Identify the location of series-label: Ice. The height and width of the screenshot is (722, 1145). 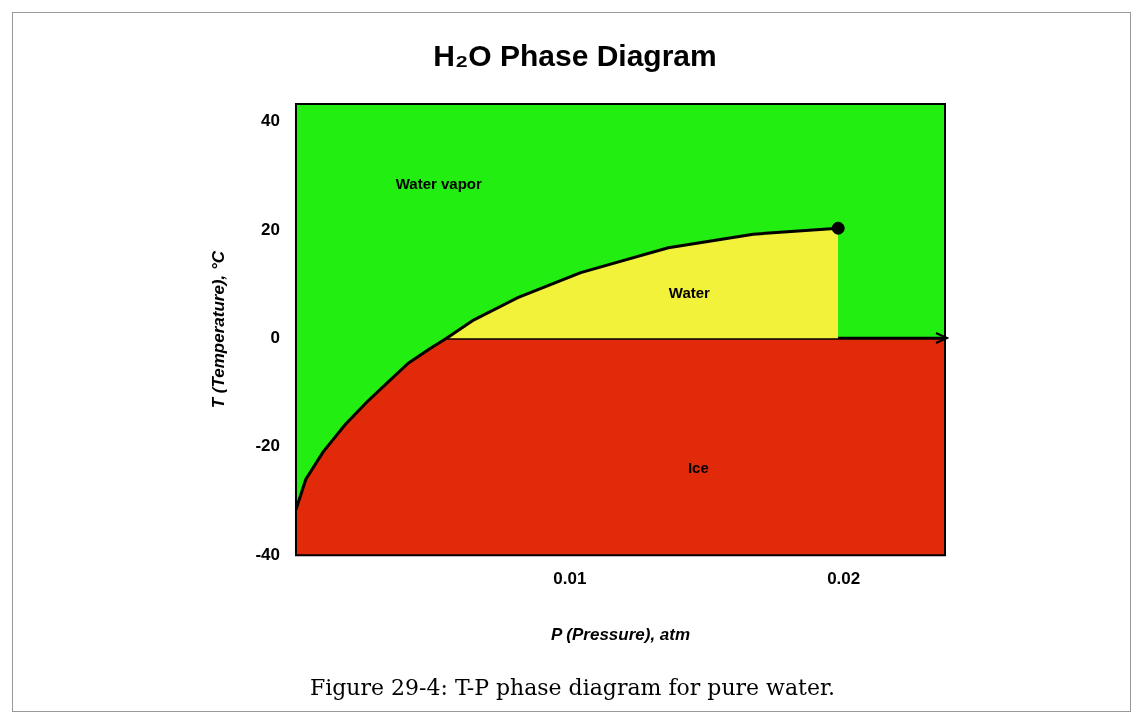
(698, 467).